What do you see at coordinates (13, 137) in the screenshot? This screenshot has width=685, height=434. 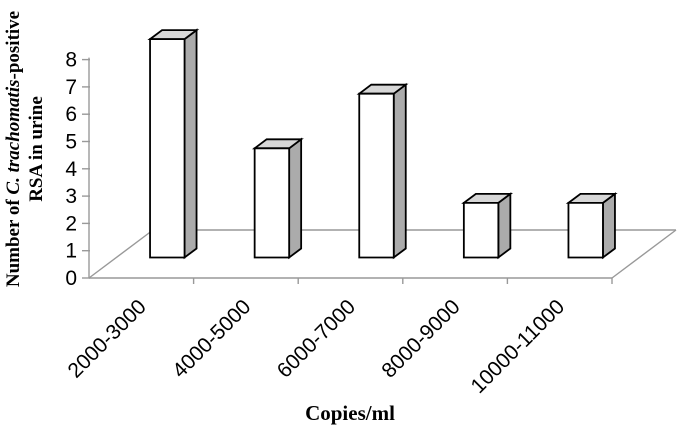 I see `y-axis-title-italic: C. trachomatis` at bounding box center [13, 137].